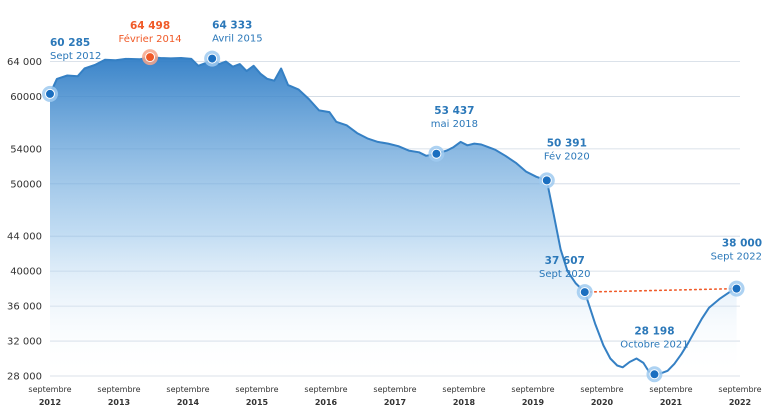 The width and height of the screenshot is (768, 412). What do you see at coordinates (257, 402) in the screenshot?
I see `x-tick-year: 2015` at bounding box center [257, 402].